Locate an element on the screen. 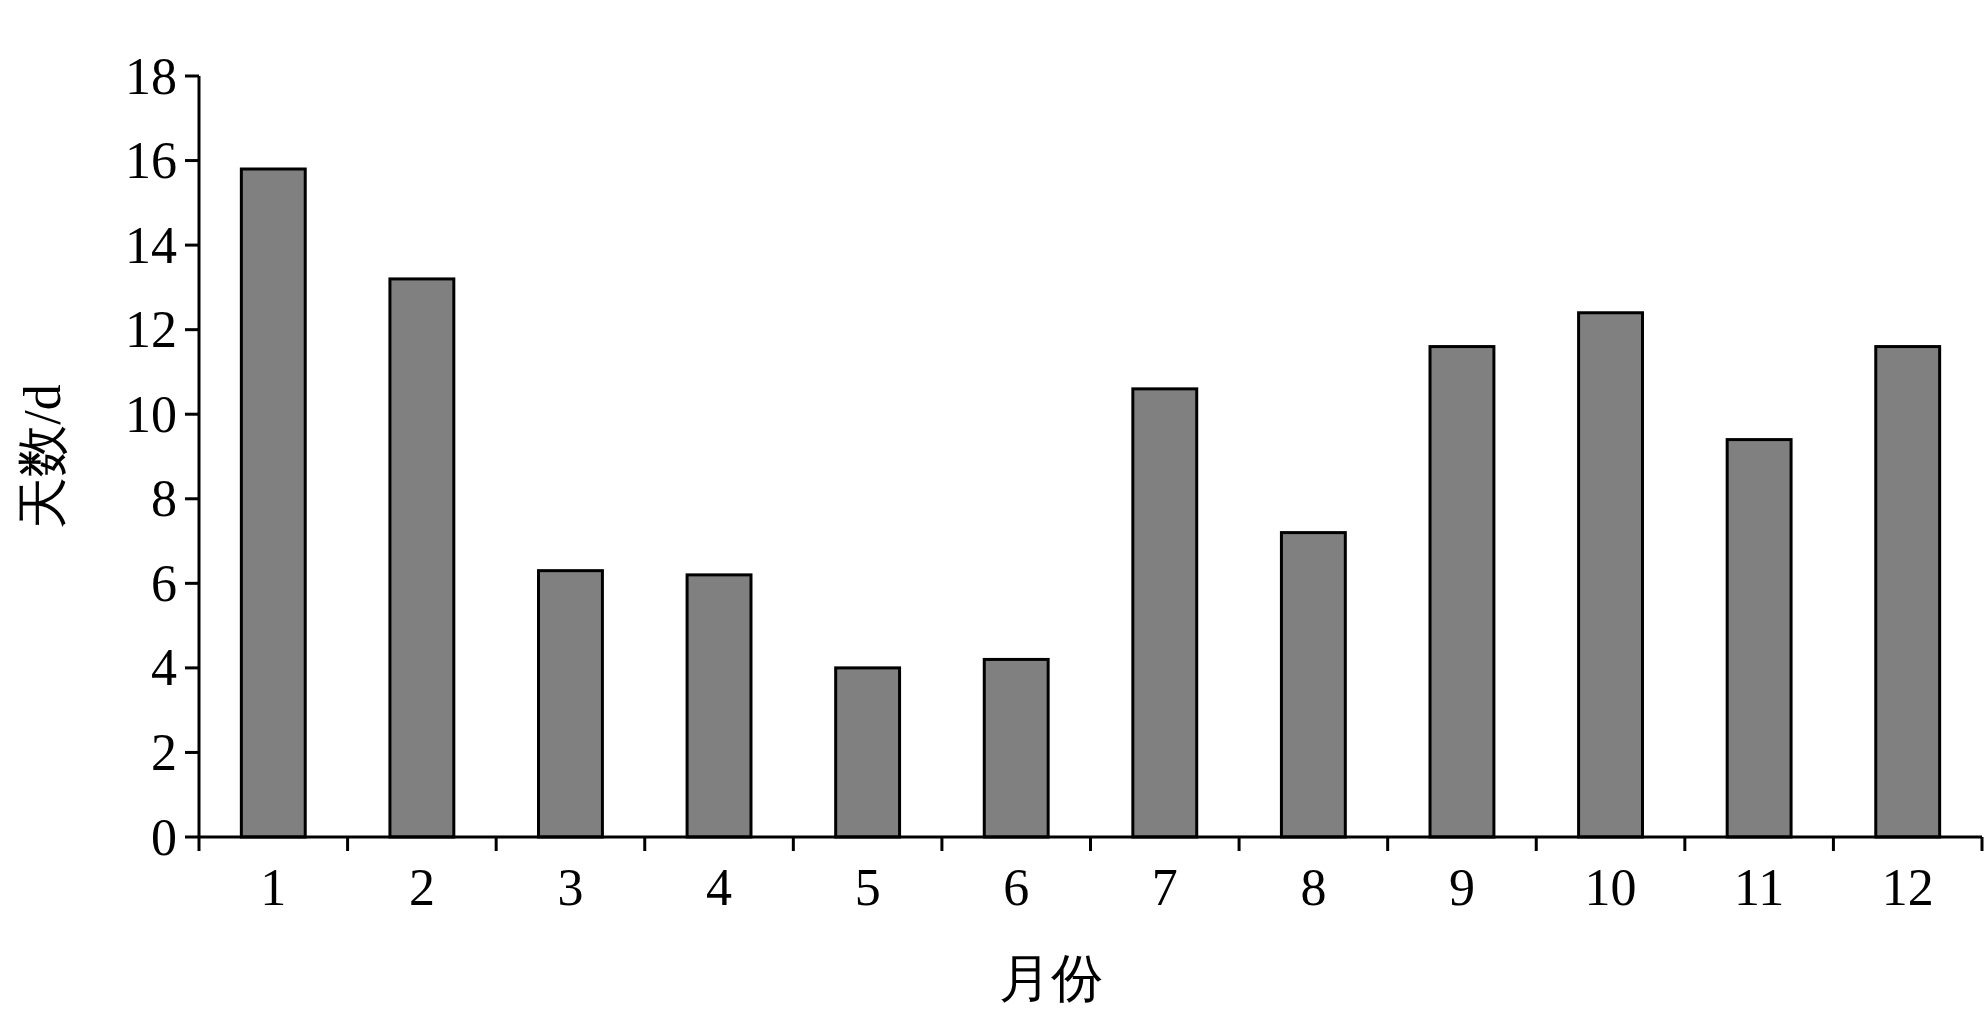 Image resolution: width=1986 pixels, height=1011 pixels. y-tick-label: 4 is located at coordinates (164, 668).